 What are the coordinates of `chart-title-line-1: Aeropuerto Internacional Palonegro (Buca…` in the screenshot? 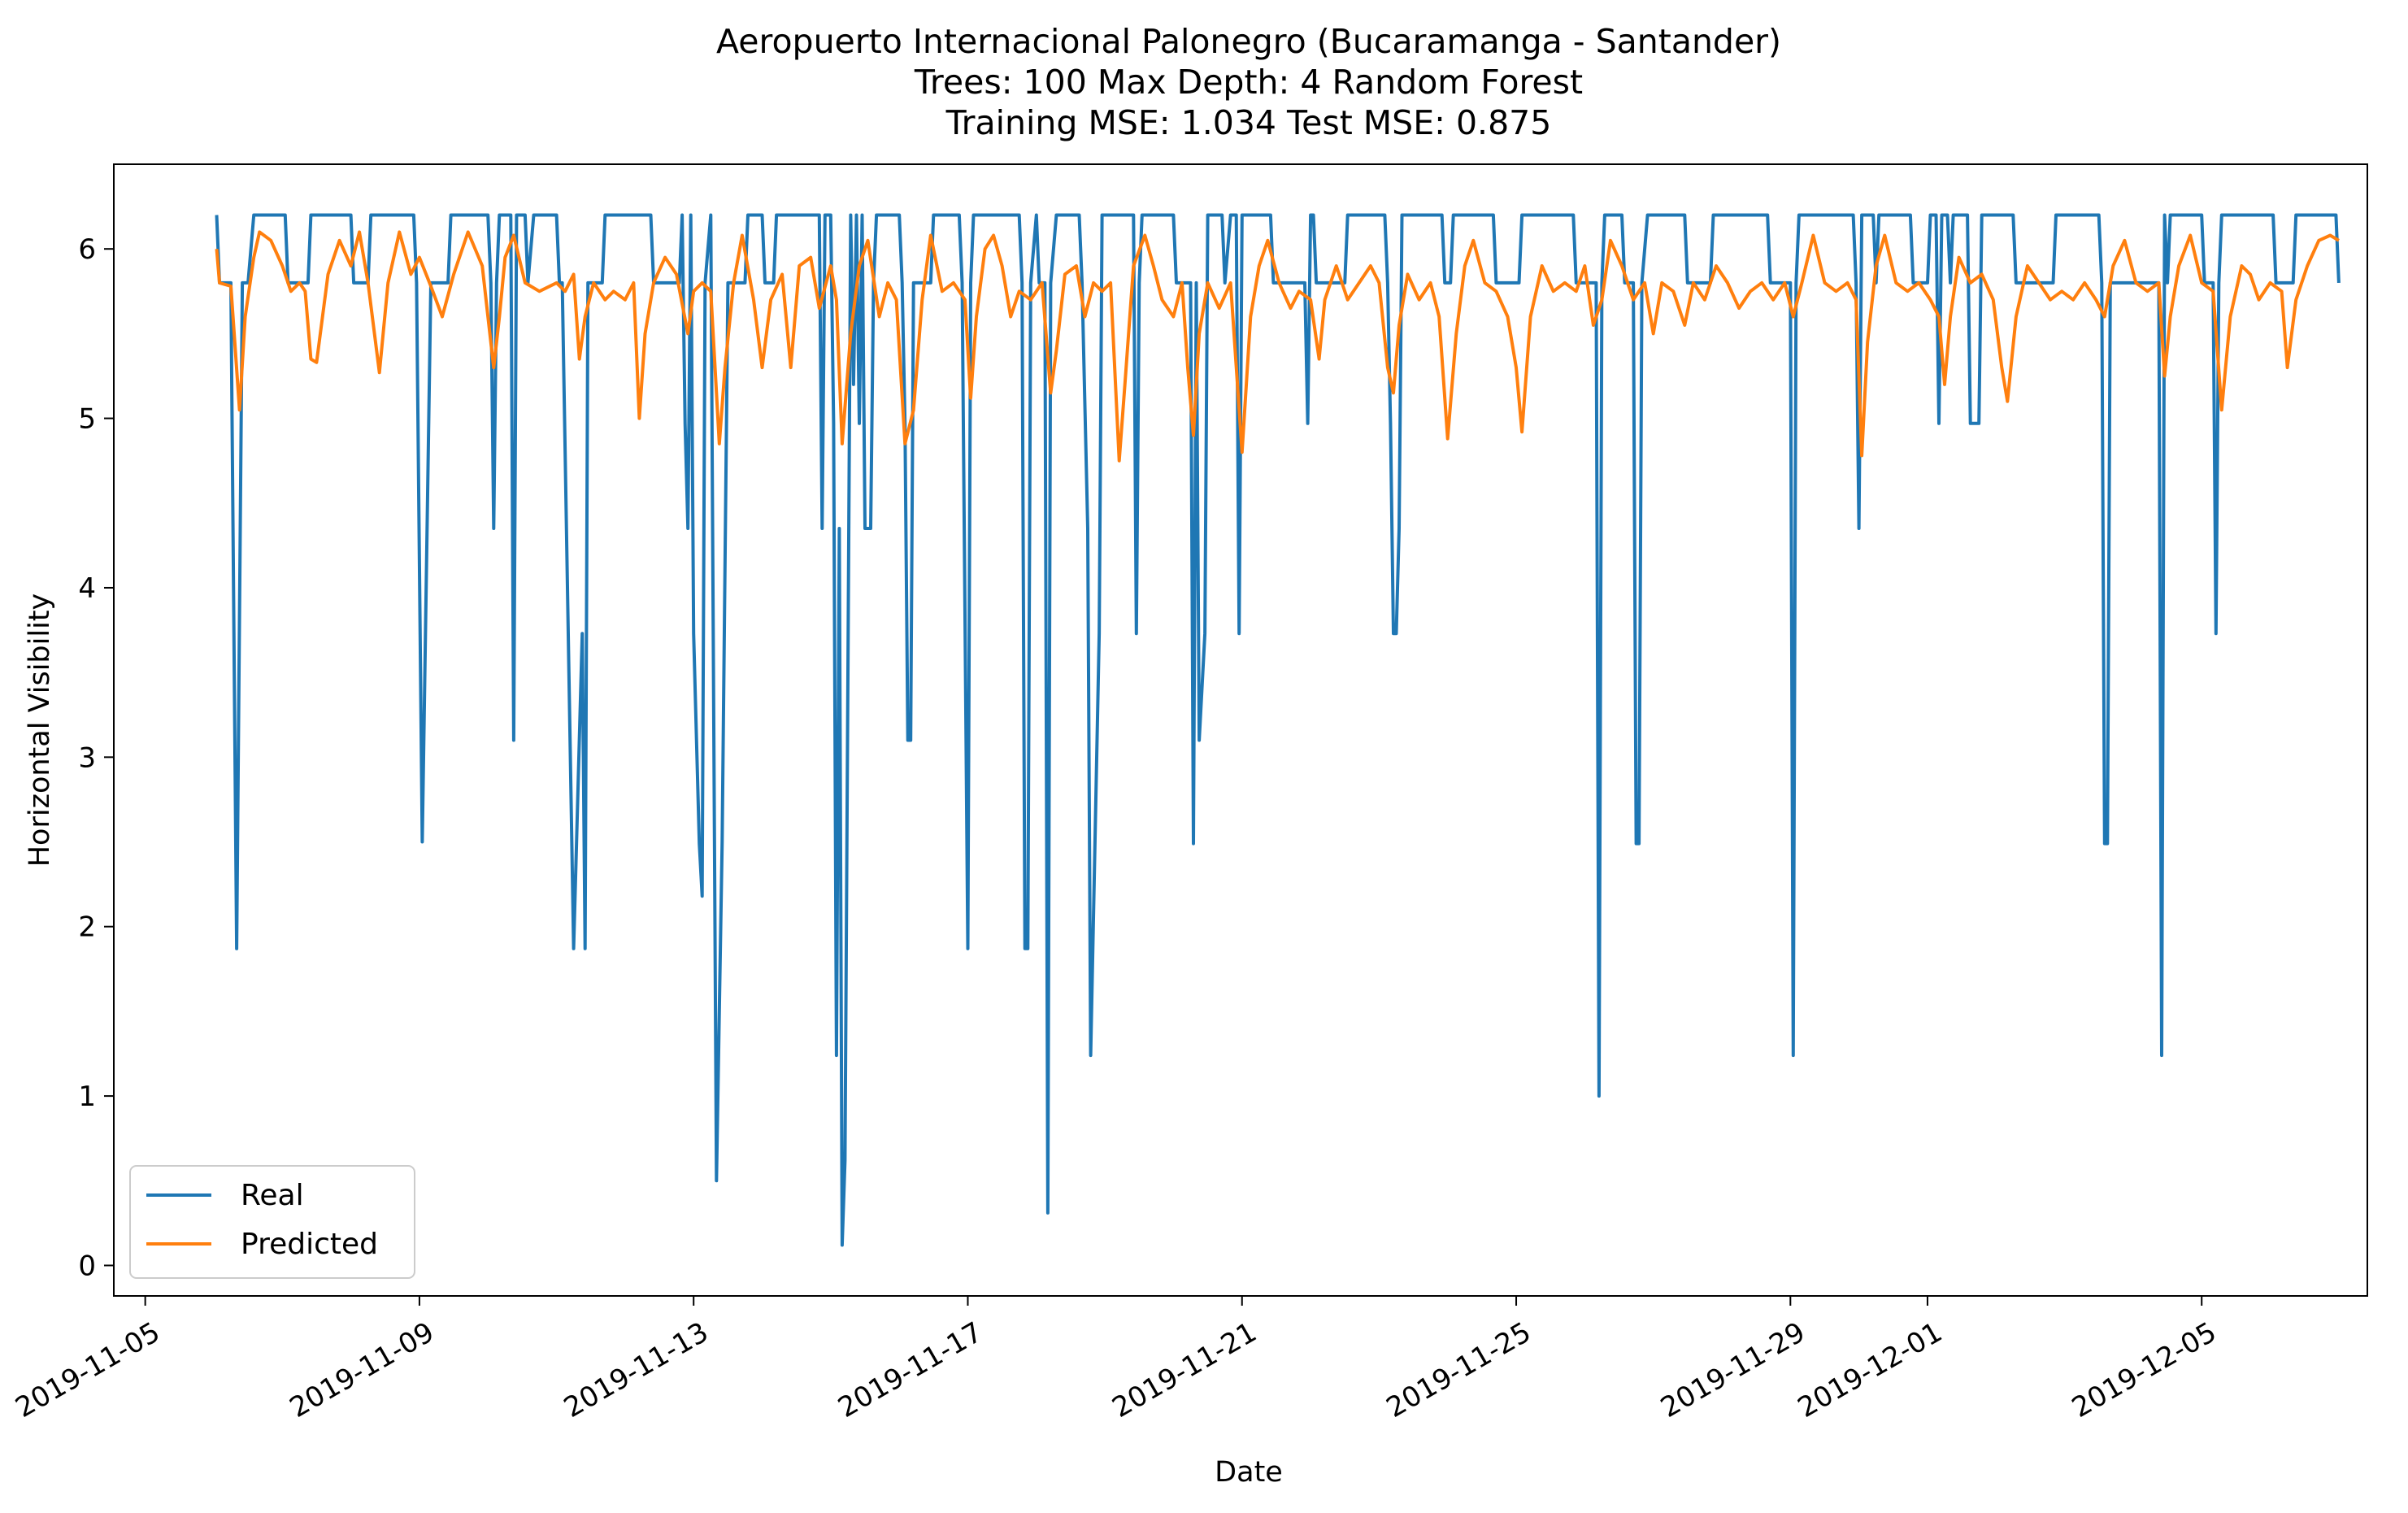 It's located at (1248, 42).